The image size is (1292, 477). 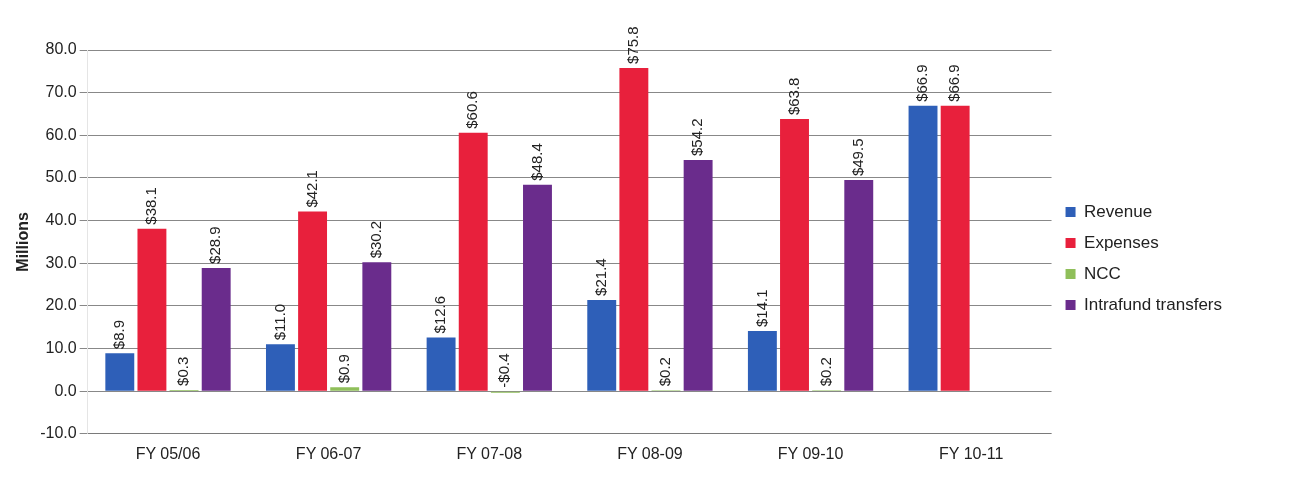 I want to click on legend-label: Revenue, so click(x=1118, y=211).